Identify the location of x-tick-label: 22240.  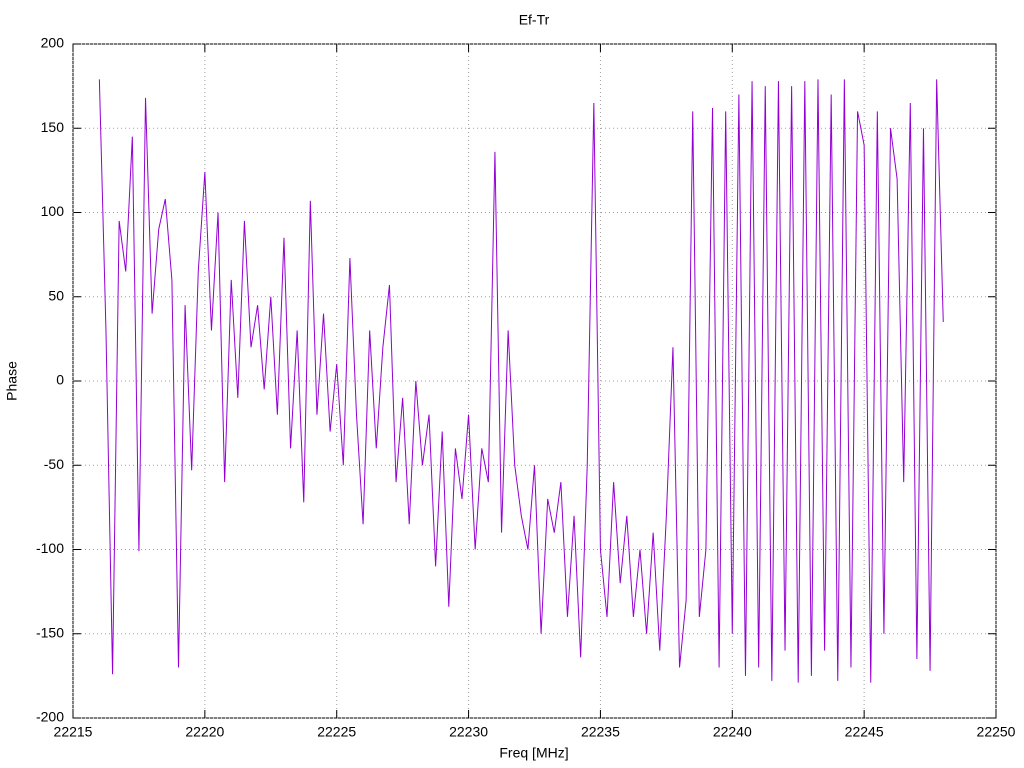
(732, 732).